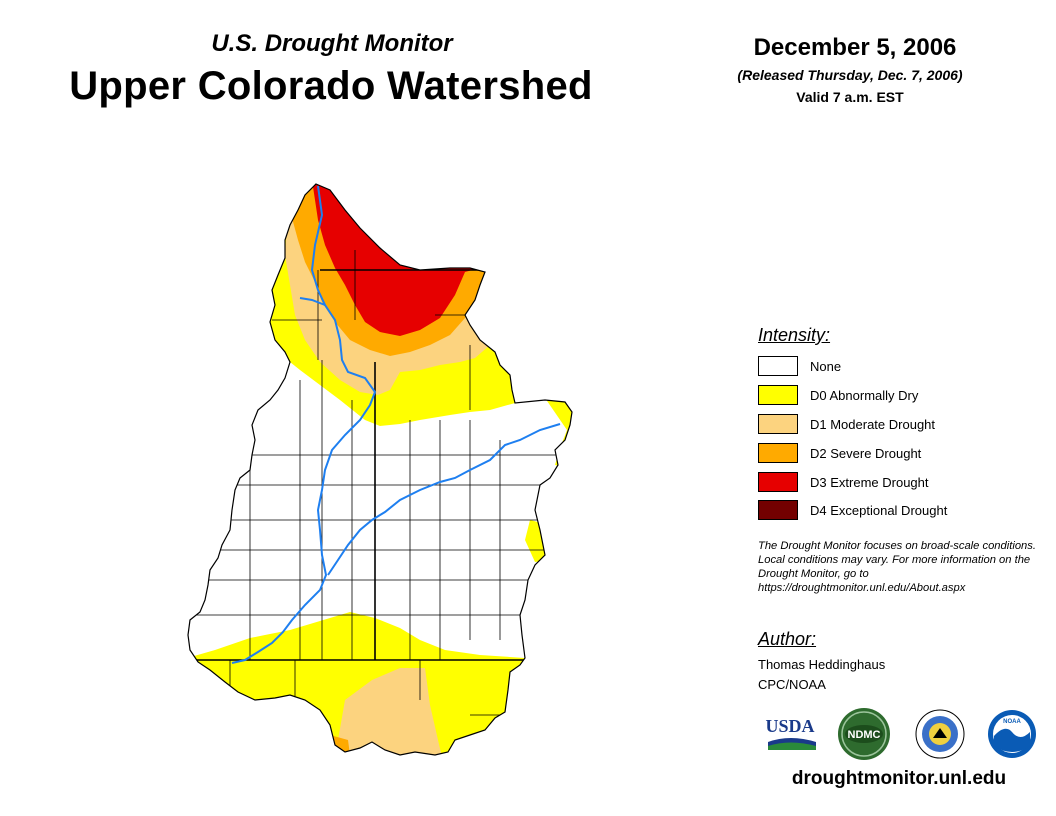 The image size is (1056, 816). I want to click on legend-label: D4 Exceptional Drought, so click(879, 510).